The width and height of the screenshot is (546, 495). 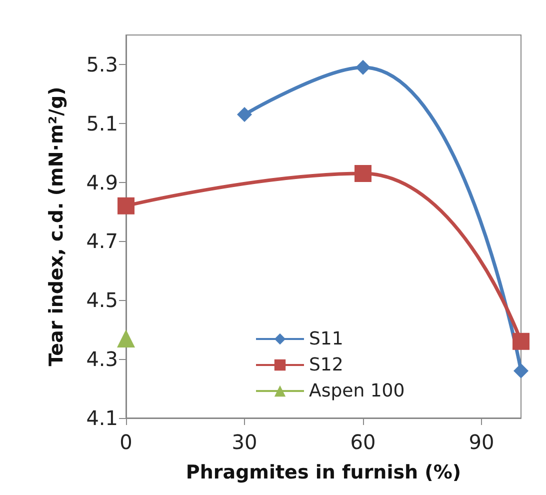 What do you see at coordinates (102, 182) in the screenshot?
I see `y-tick-label: 4.9` at bounding box center [102, 182].